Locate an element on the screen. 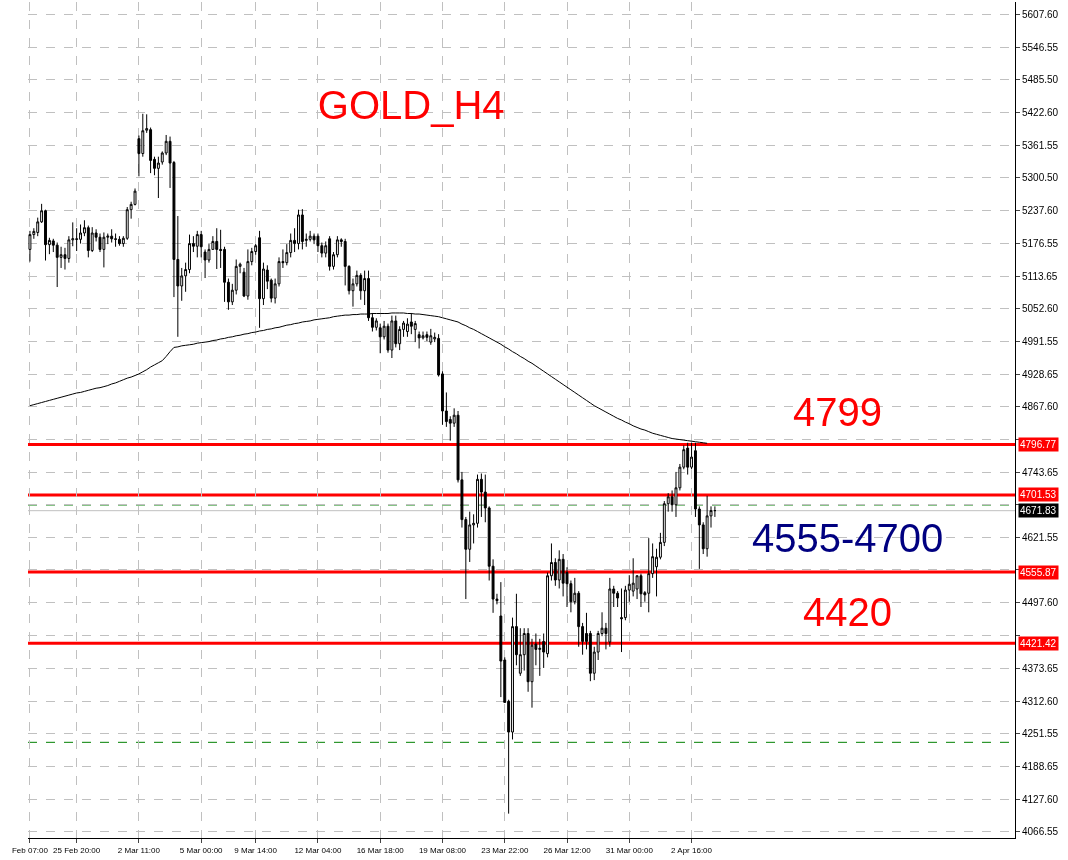  y-tick-label: 4251.55 is located at coordinates (1040, 733).